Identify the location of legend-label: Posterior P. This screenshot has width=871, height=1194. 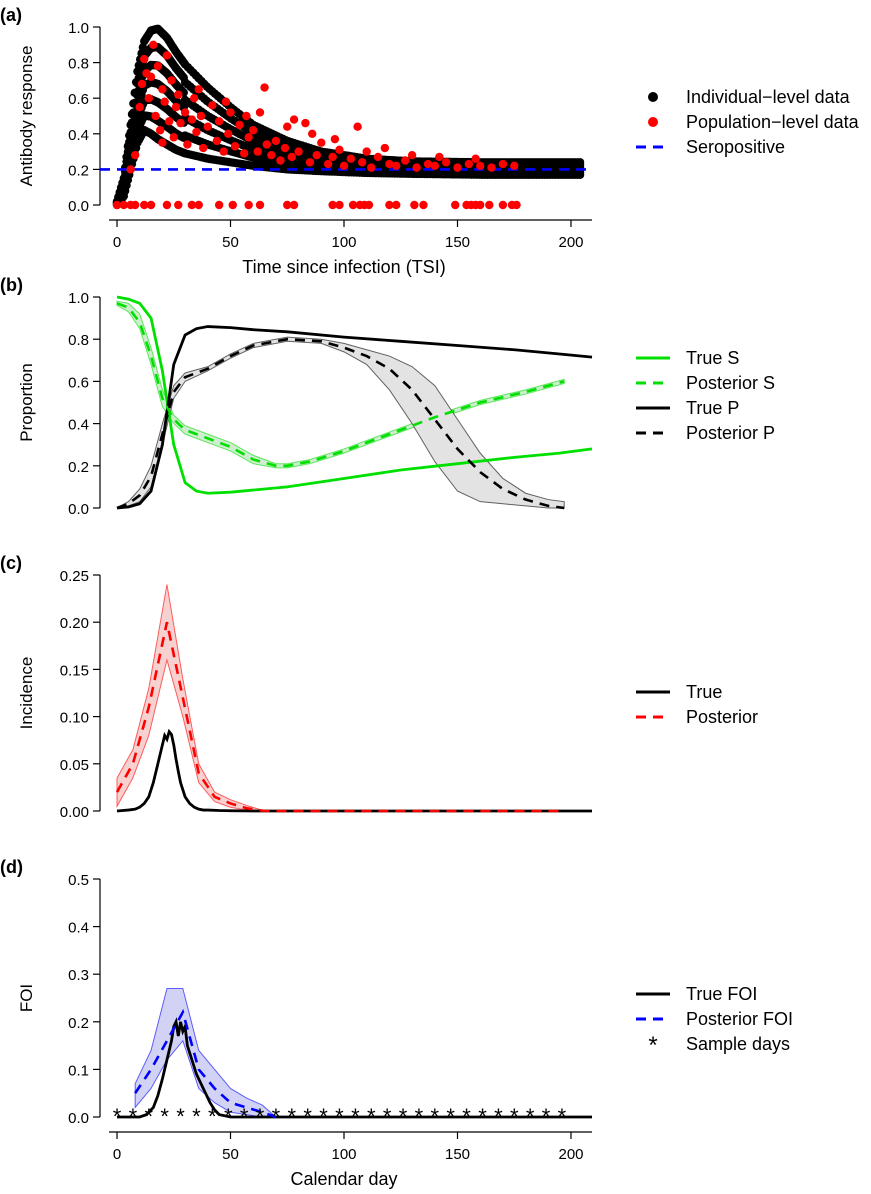
(730, 433).